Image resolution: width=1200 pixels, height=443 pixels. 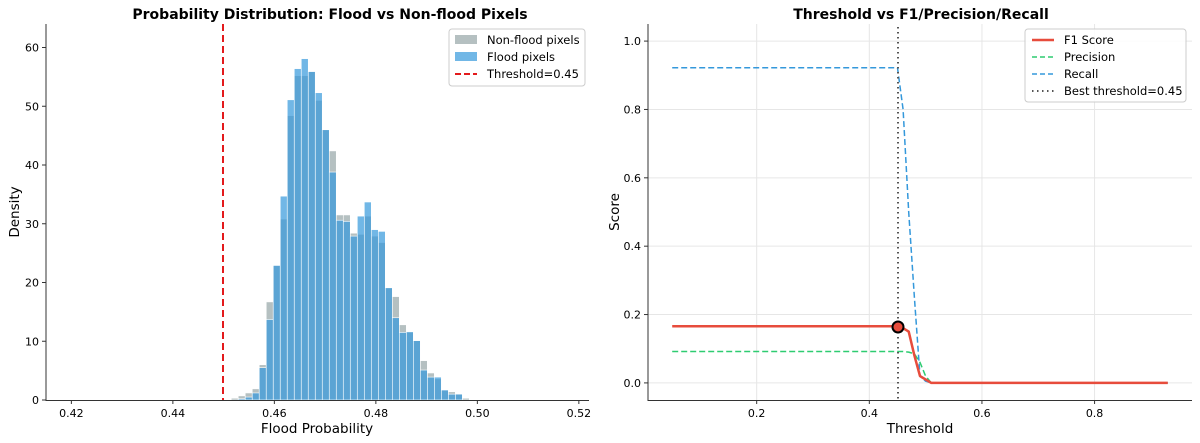 I want to click on y-tick-label: 0.4, so click(x=633, y=246).